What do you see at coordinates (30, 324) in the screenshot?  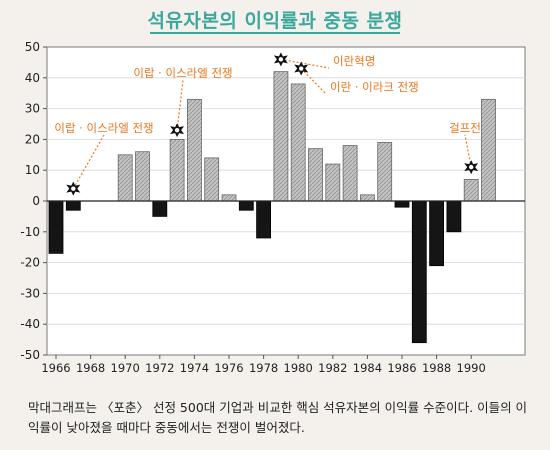 I see `y-tick-label: -40` at bounding box center [30, 324].